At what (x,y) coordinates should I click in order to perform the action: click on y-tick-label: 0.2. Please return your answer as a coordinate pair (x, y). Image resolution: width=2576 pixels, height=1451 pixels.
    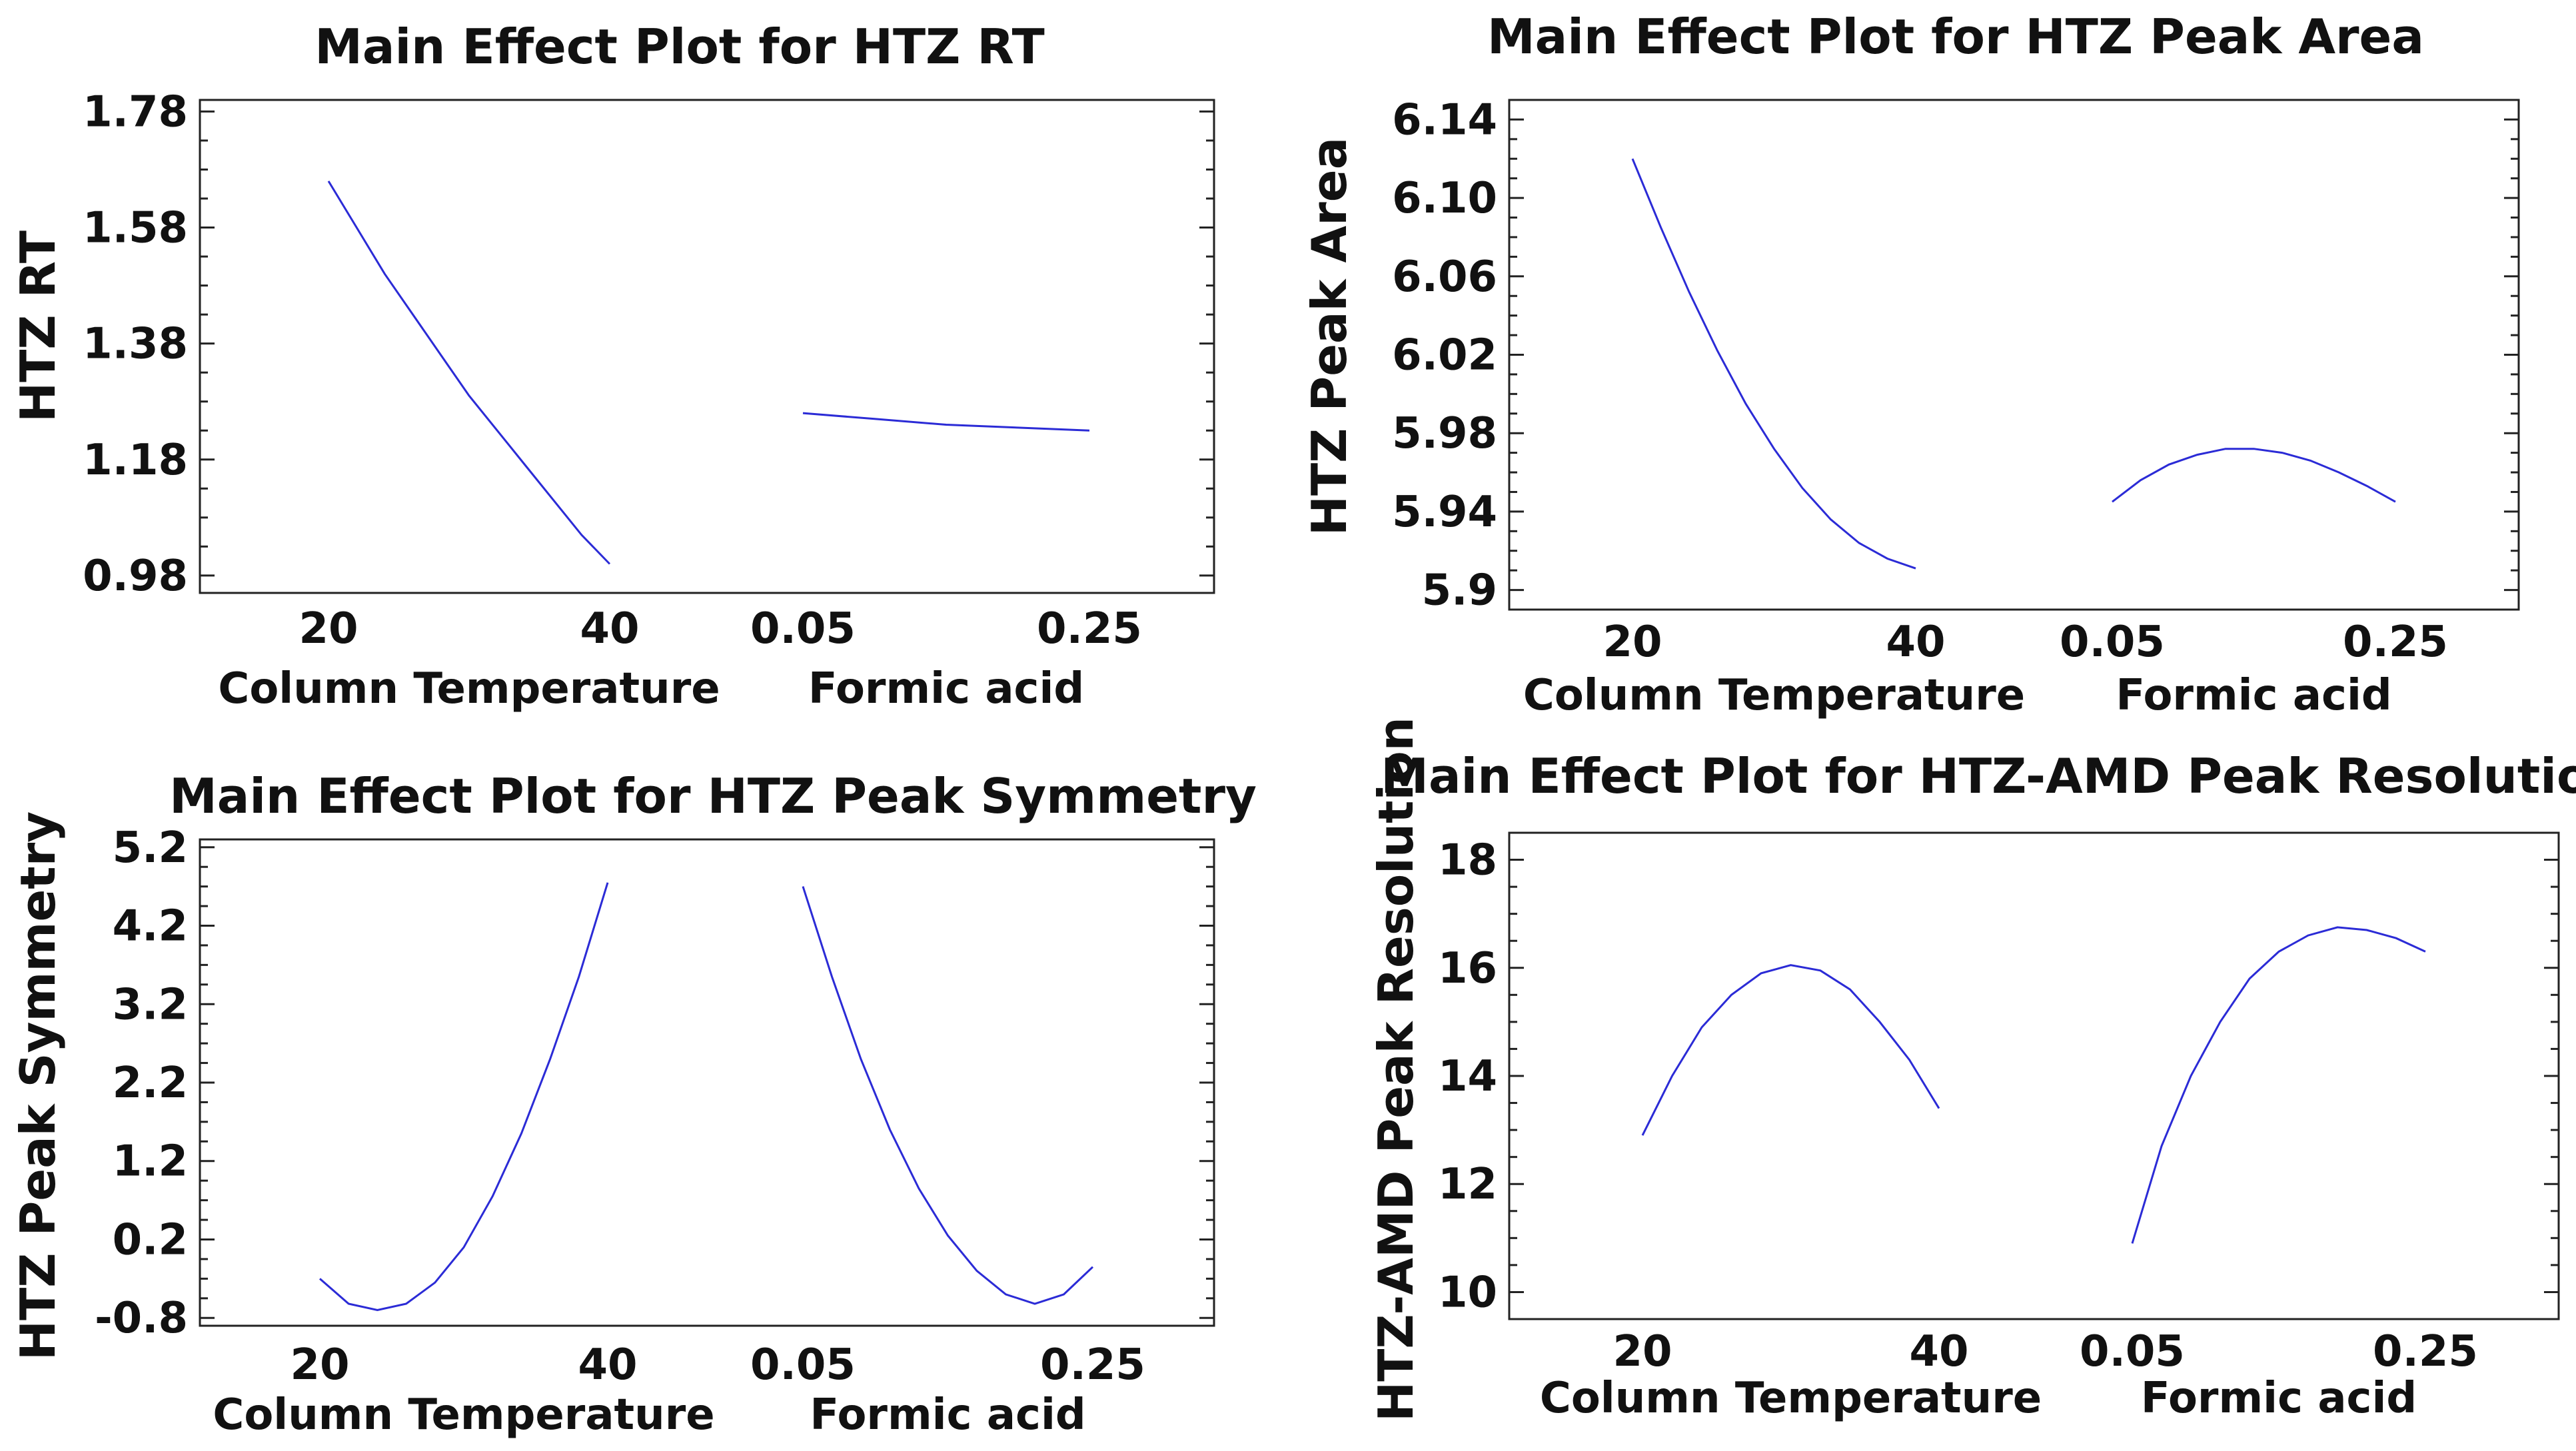
    Looking at the image, I should click on (151, 1239).